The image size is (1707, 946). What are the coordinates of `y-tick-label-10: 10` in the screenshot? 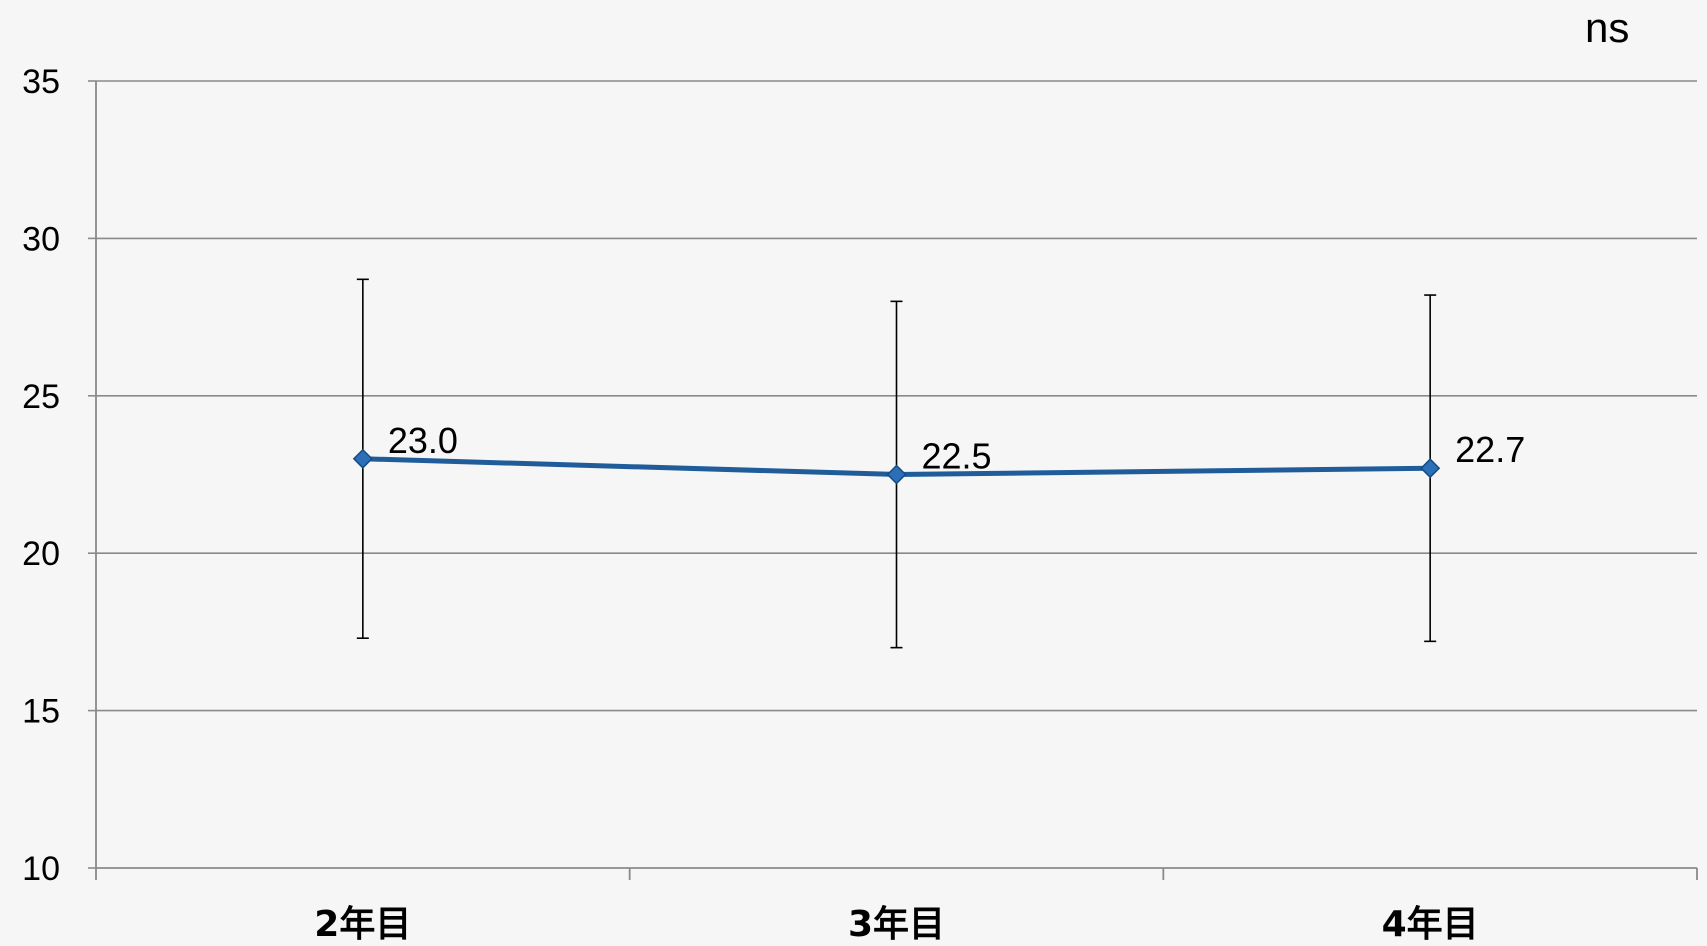 It's located at (41, 869).